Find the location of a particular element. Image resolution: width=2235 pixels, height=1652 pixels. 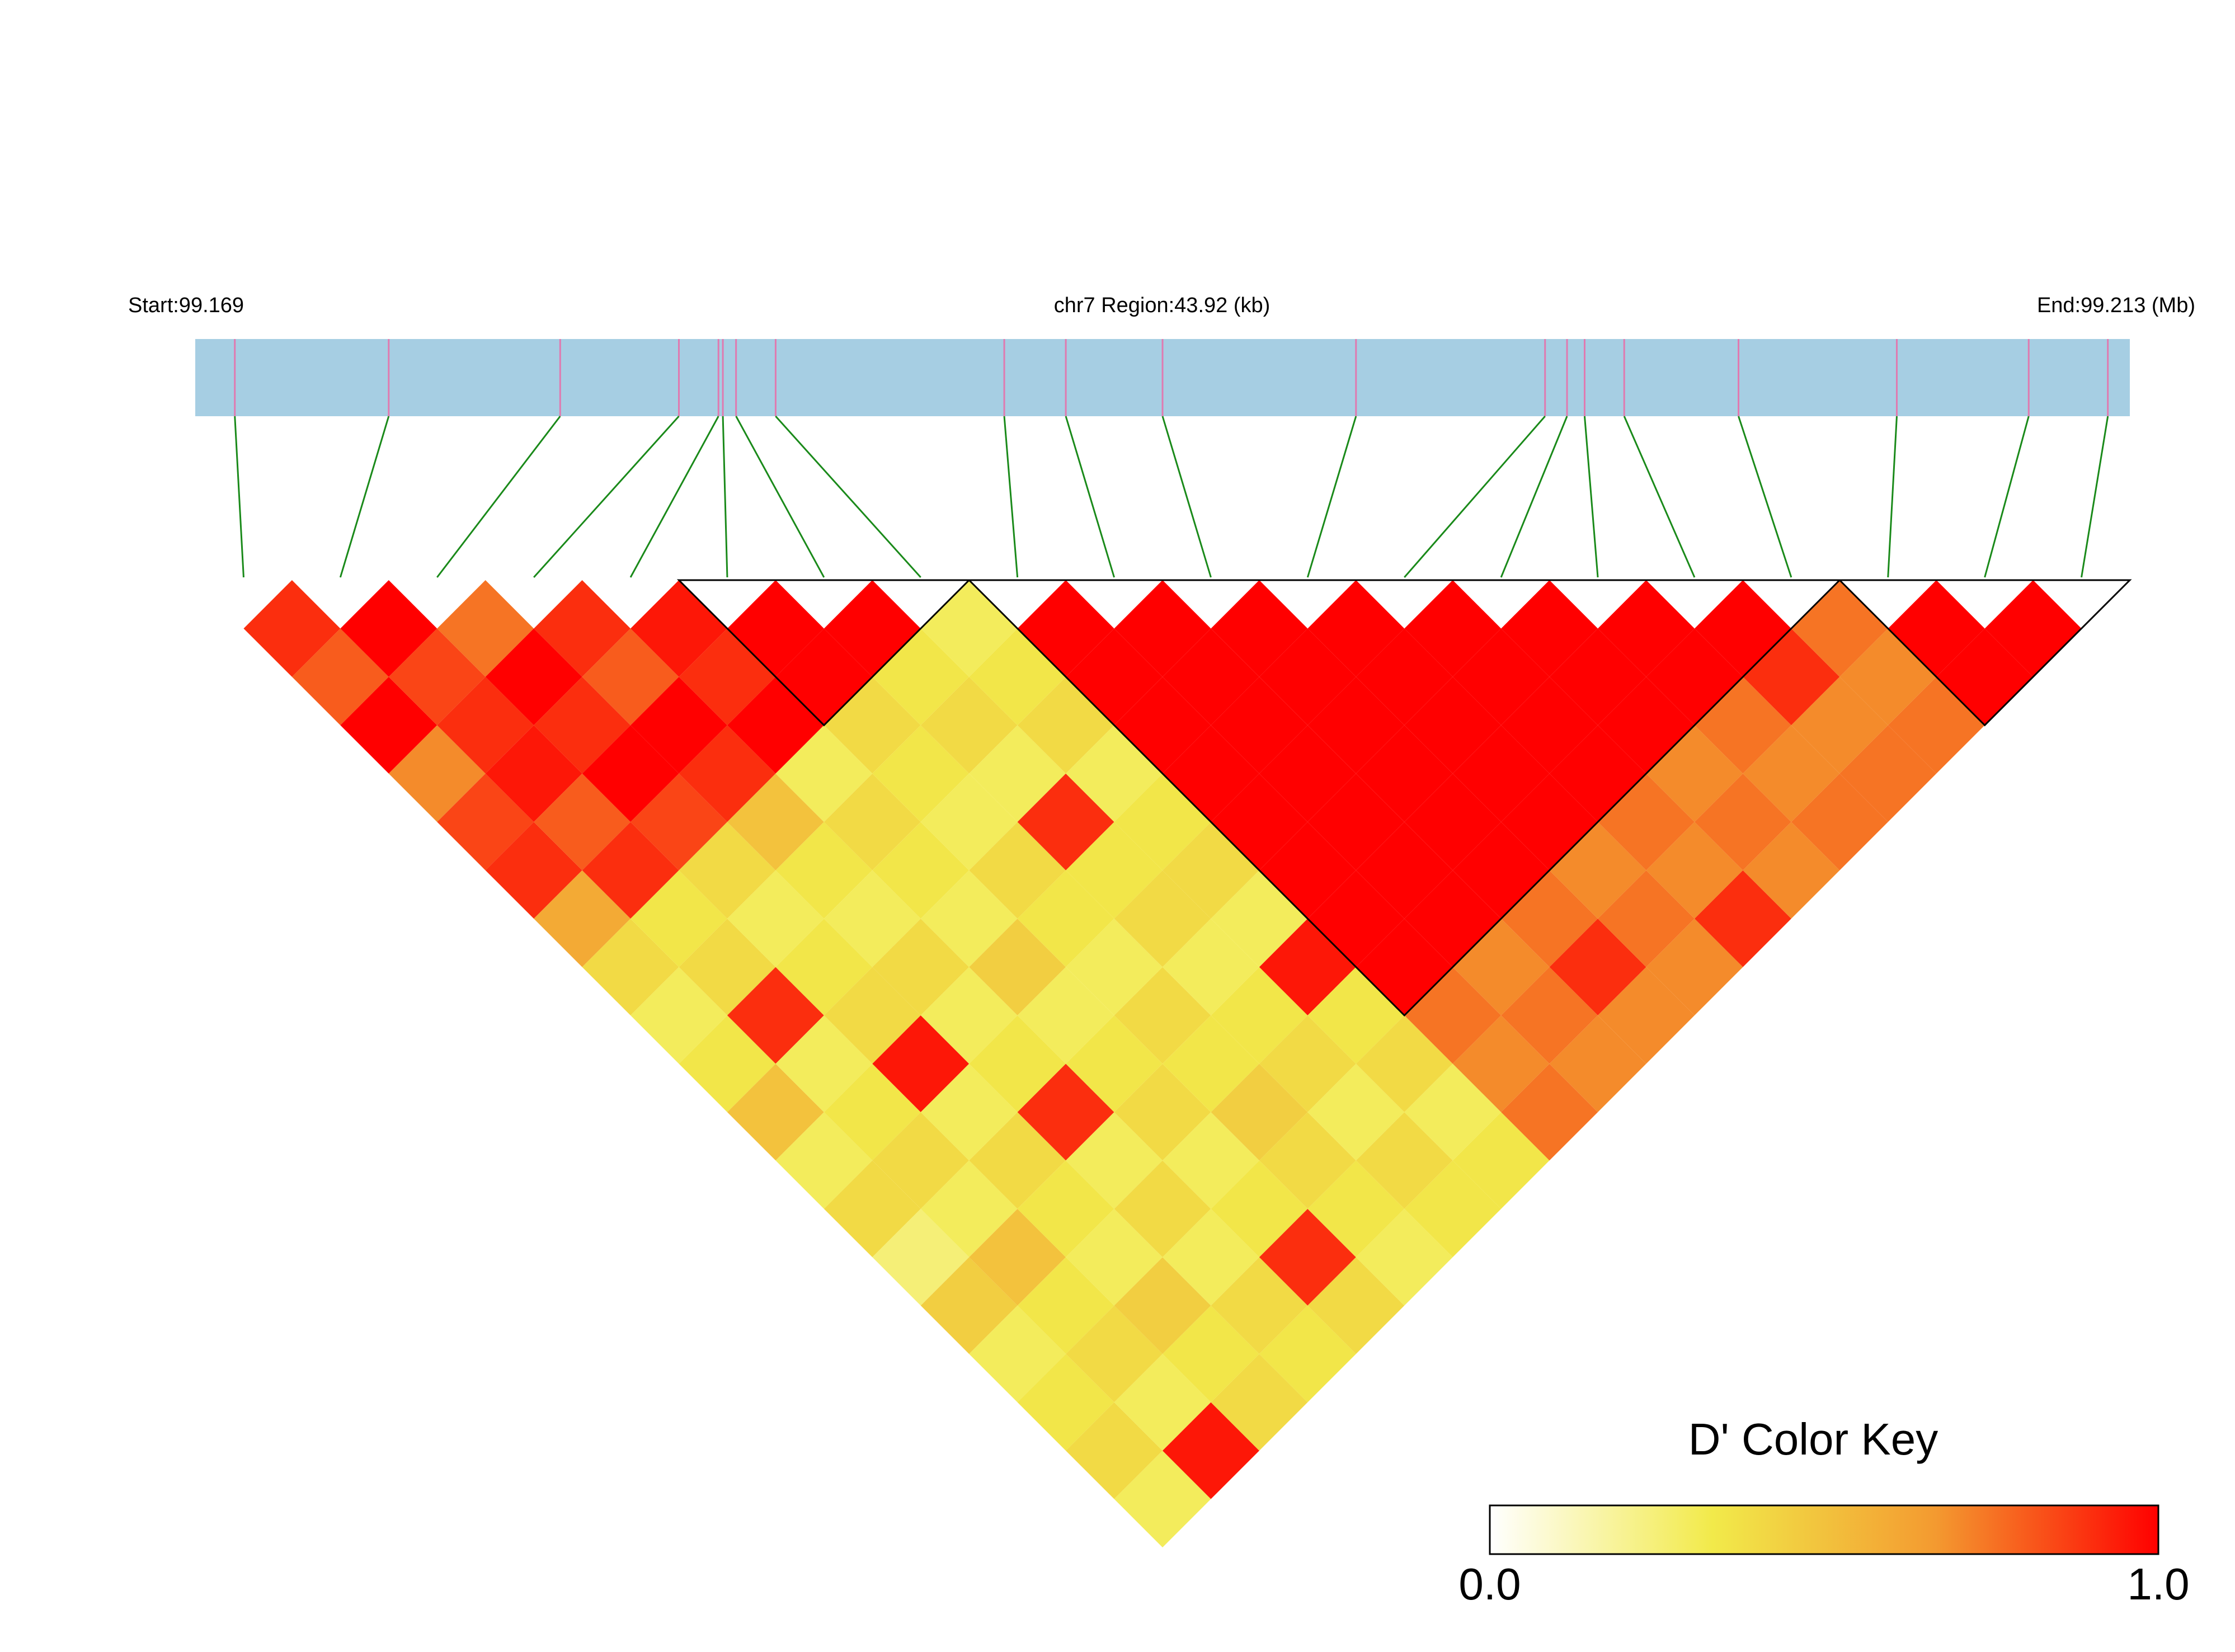

ld-block-outline is located at coordinates (823, 653).